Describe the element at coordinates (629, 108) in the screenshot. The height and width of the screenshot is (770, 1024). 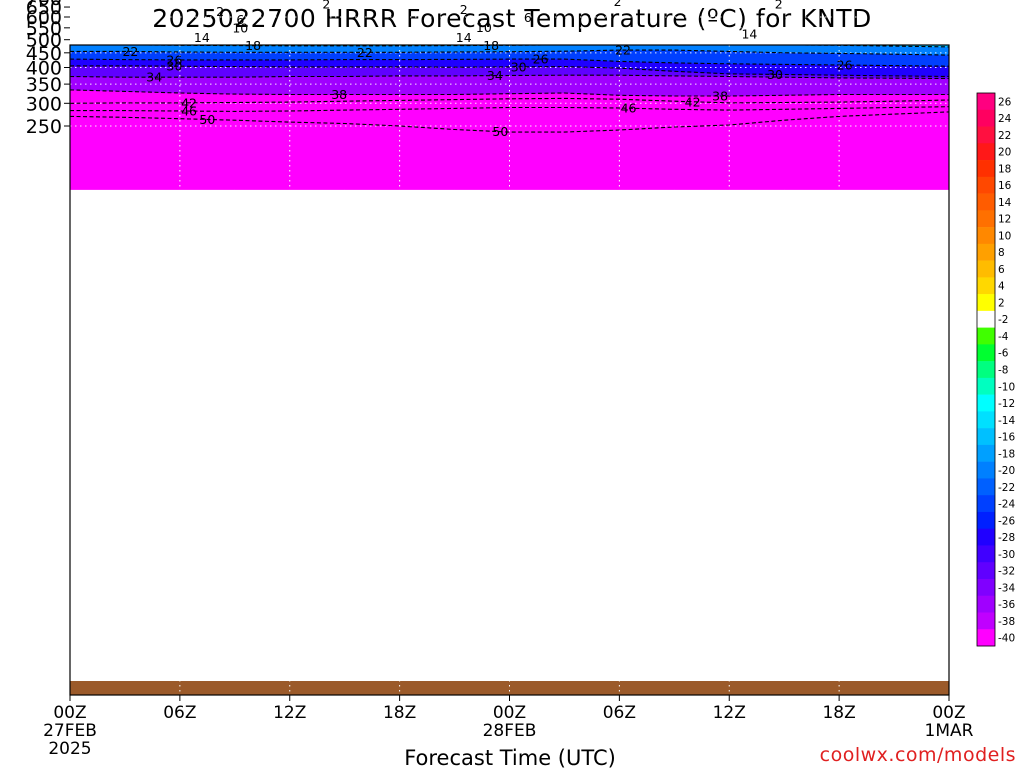
I see `isotherm-label: 46` at that location.